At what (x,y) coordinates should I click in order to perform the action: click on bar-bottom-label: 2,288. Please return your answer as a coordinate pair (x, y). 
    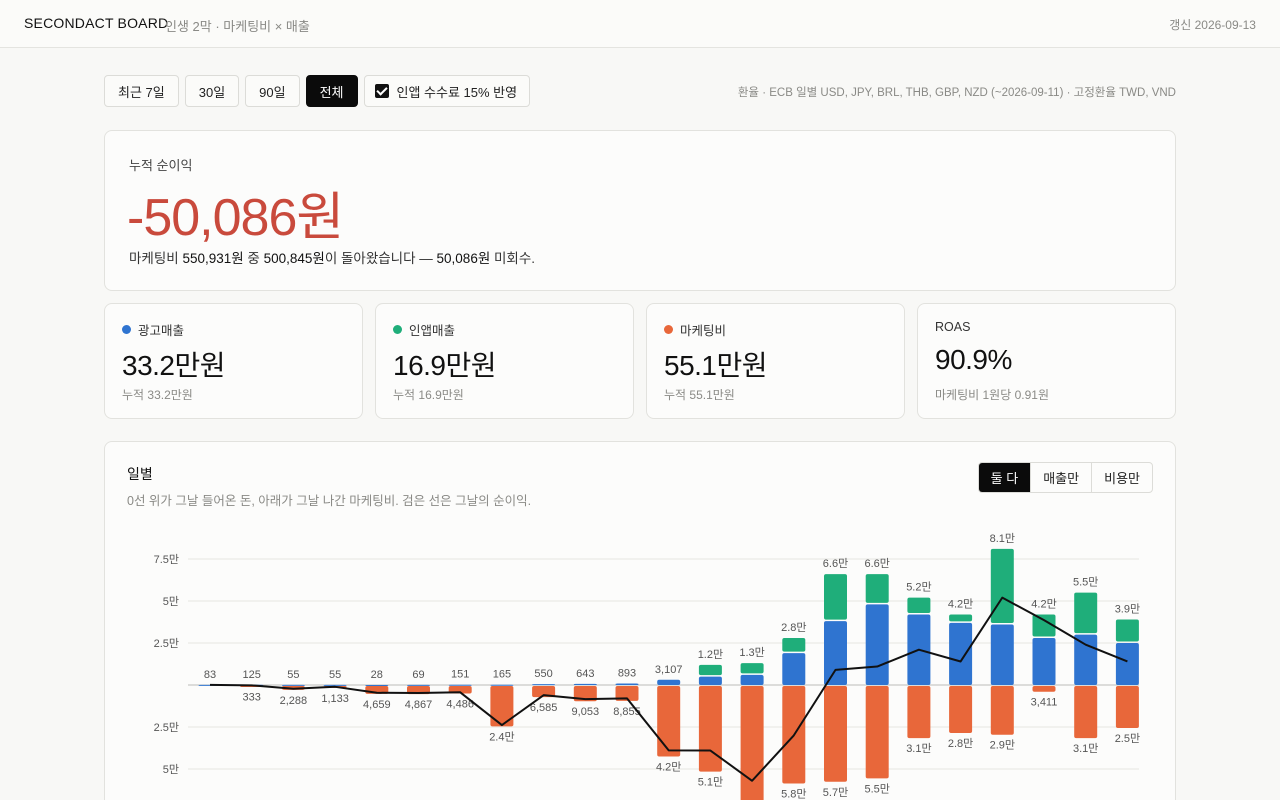
    Looking at the image, I should click on (294, 701).